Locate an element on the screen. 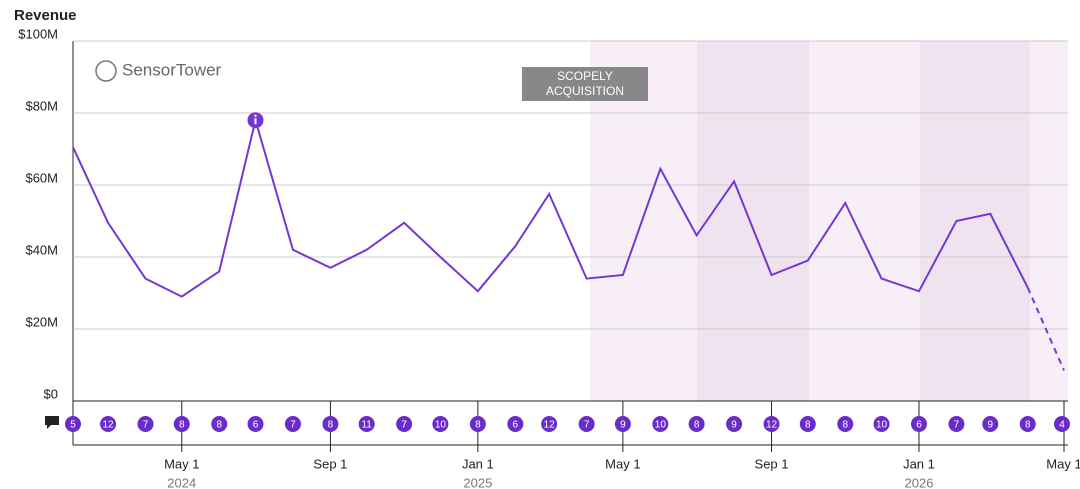 The height and width of the screenshot is (489, 1080). annotation-box is located at coordinates (585, 84).